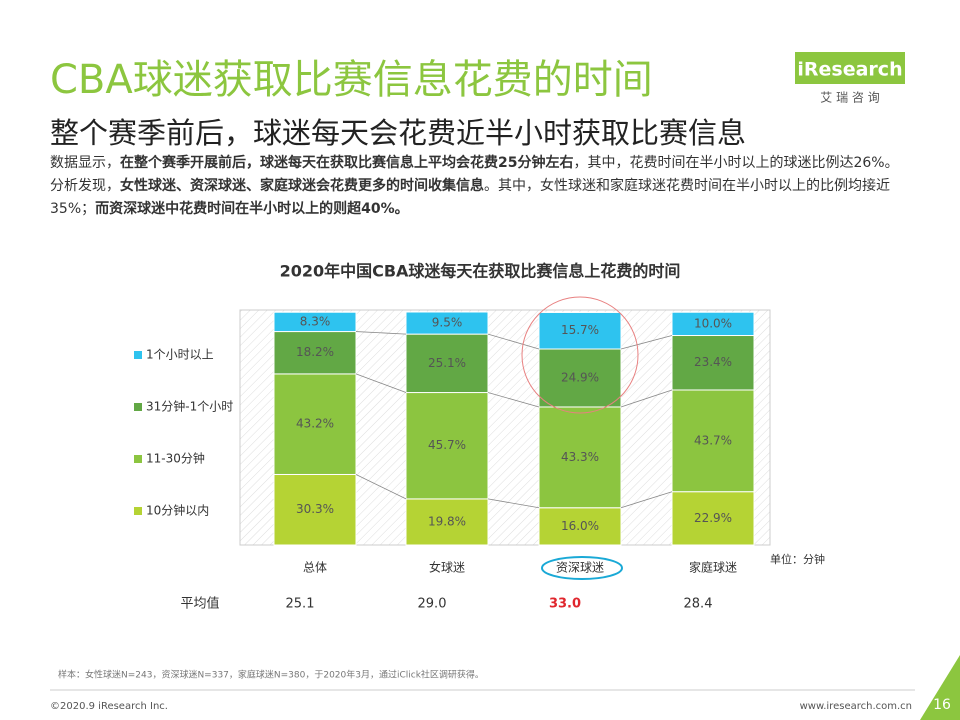  Describe the element at coordinates (698, 604) in the screenshot. I see `average-value: 28.4` at that location.